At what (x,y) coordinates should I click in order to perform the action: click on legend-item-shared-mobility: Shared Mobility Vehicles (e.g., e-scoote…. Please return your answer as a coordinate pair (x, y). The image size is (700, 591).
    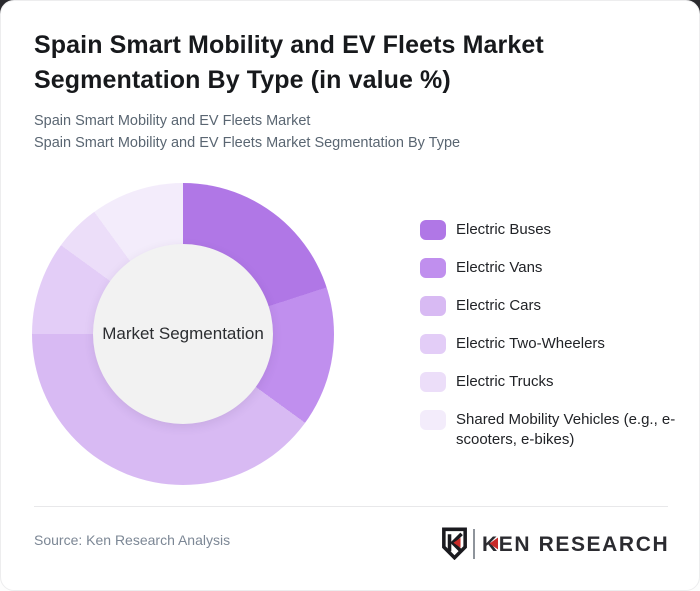
    Looking at the image, I should click on (557, 430).